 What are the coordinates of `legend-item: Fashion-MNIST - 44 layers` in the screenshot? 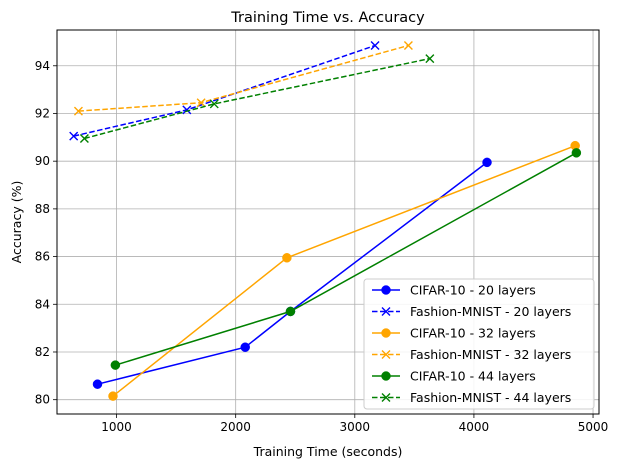 It's located at (471, 397).